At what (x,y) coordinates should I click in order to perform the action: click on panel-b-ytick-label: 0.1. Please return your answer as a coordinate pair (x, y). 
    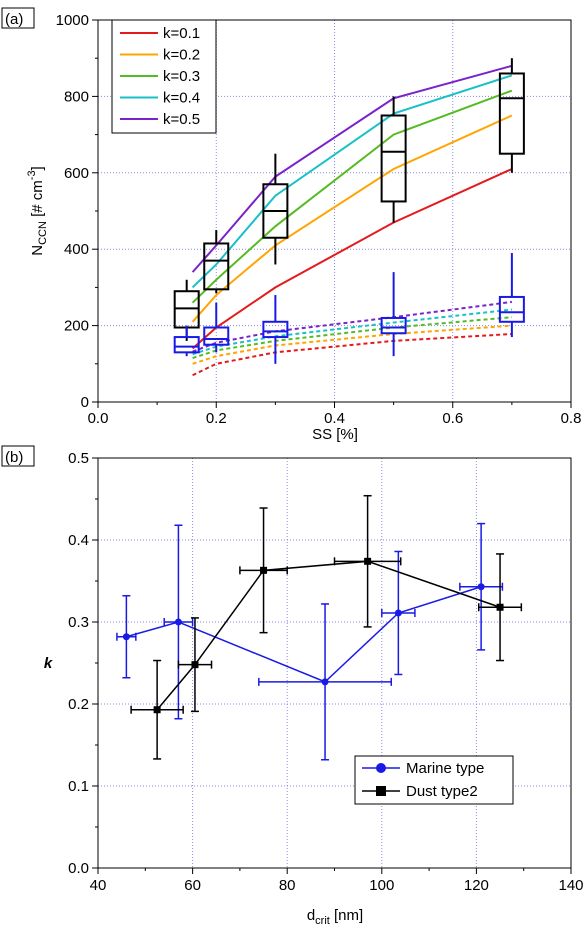
    Looking at the image, I should click on (78, 786).